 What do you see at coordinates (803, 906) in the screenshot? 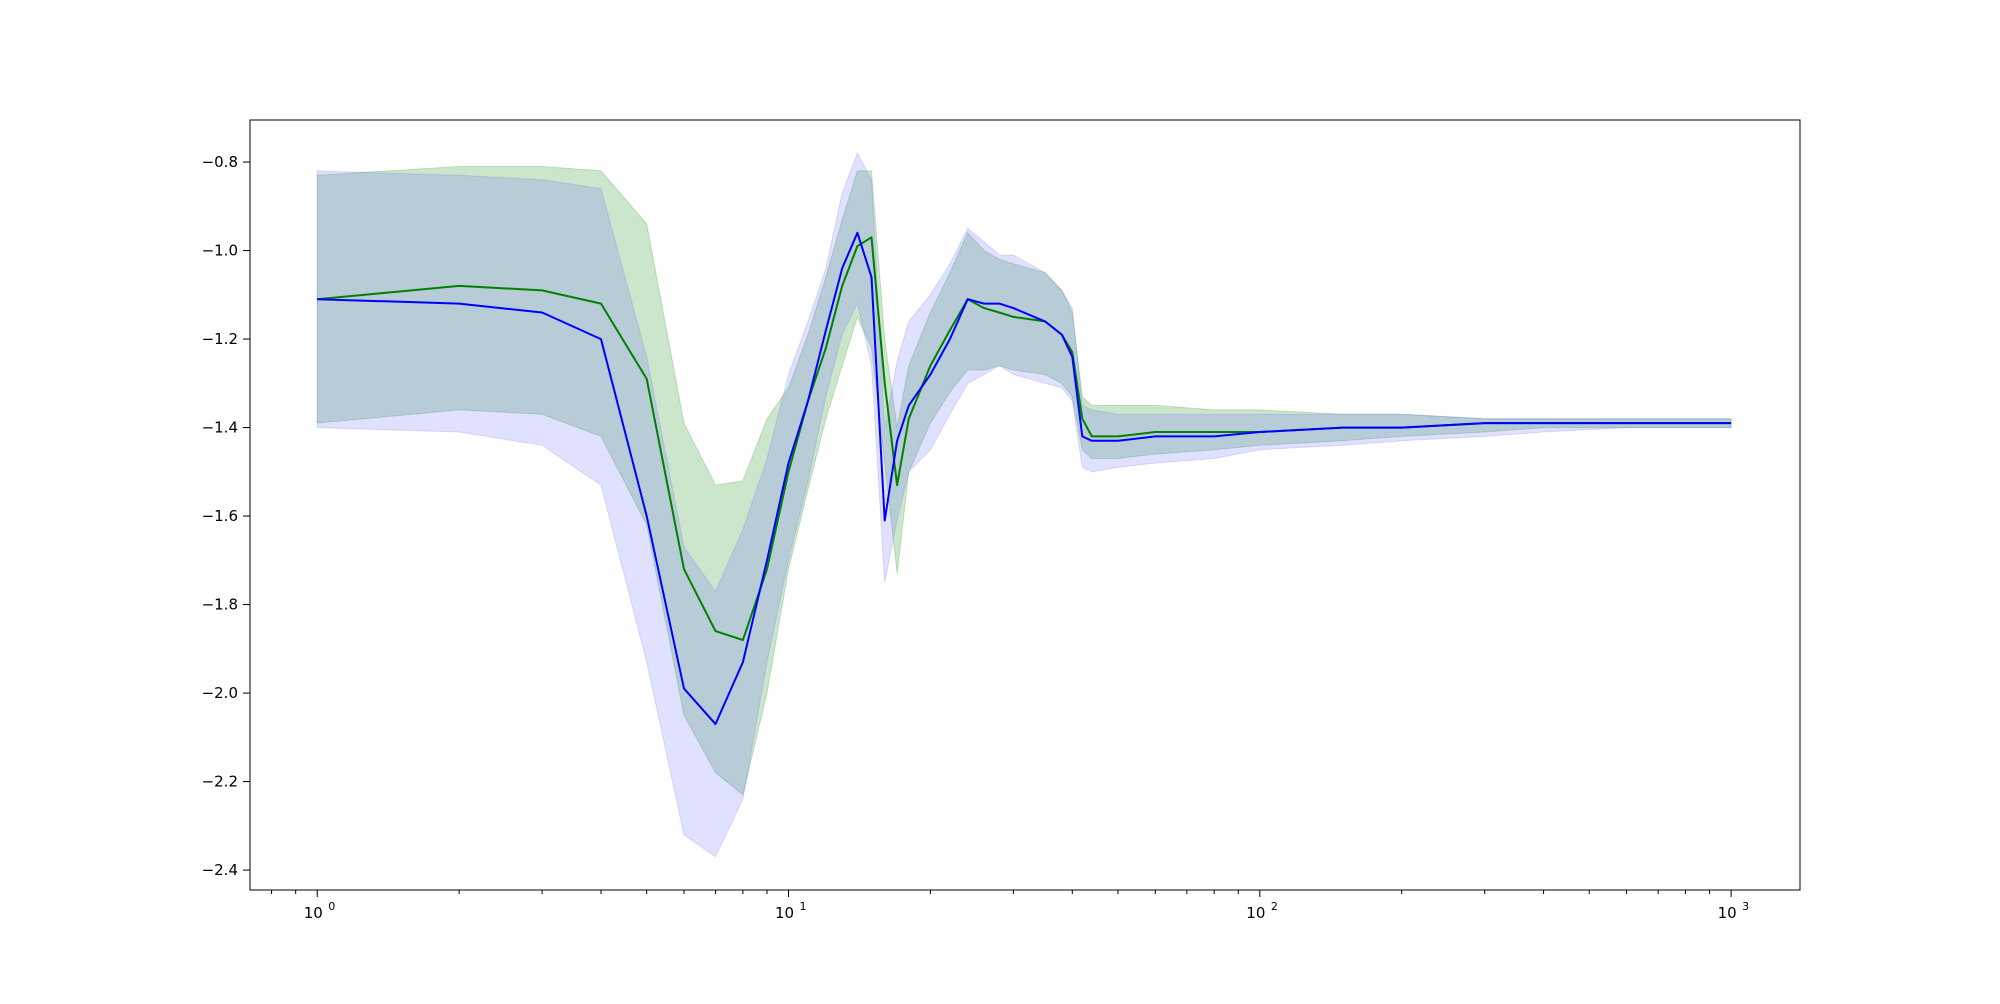
I see `x-tick-exponent: 1` at bounding box center [803, 906].